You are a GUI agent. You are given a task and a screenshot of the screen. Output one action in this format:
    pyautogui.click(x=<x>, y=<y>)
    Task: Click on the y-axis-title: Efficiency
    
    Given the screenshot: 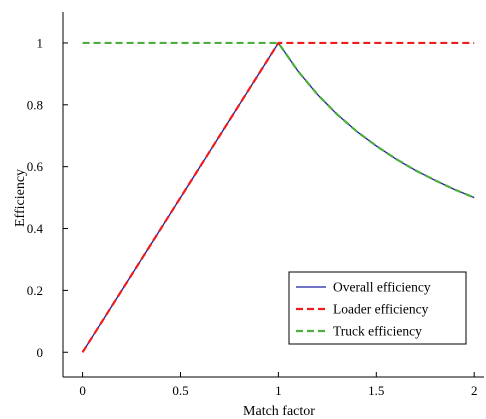 What is the action you would take?
    pyautogui.click(x=20, y=198)
    